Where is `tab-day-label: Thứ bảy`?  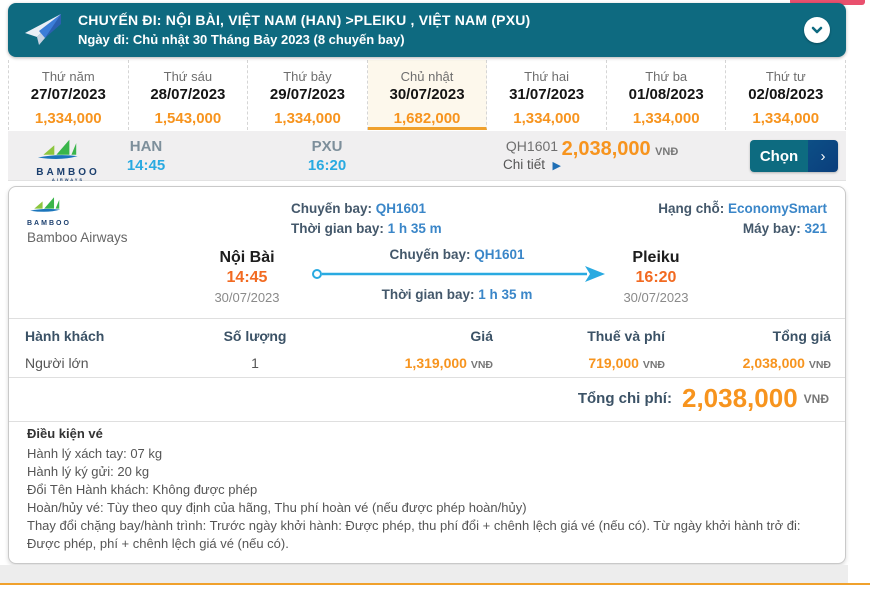 tab-day-label: Thứ bảy is located at coordinates (307, 76).